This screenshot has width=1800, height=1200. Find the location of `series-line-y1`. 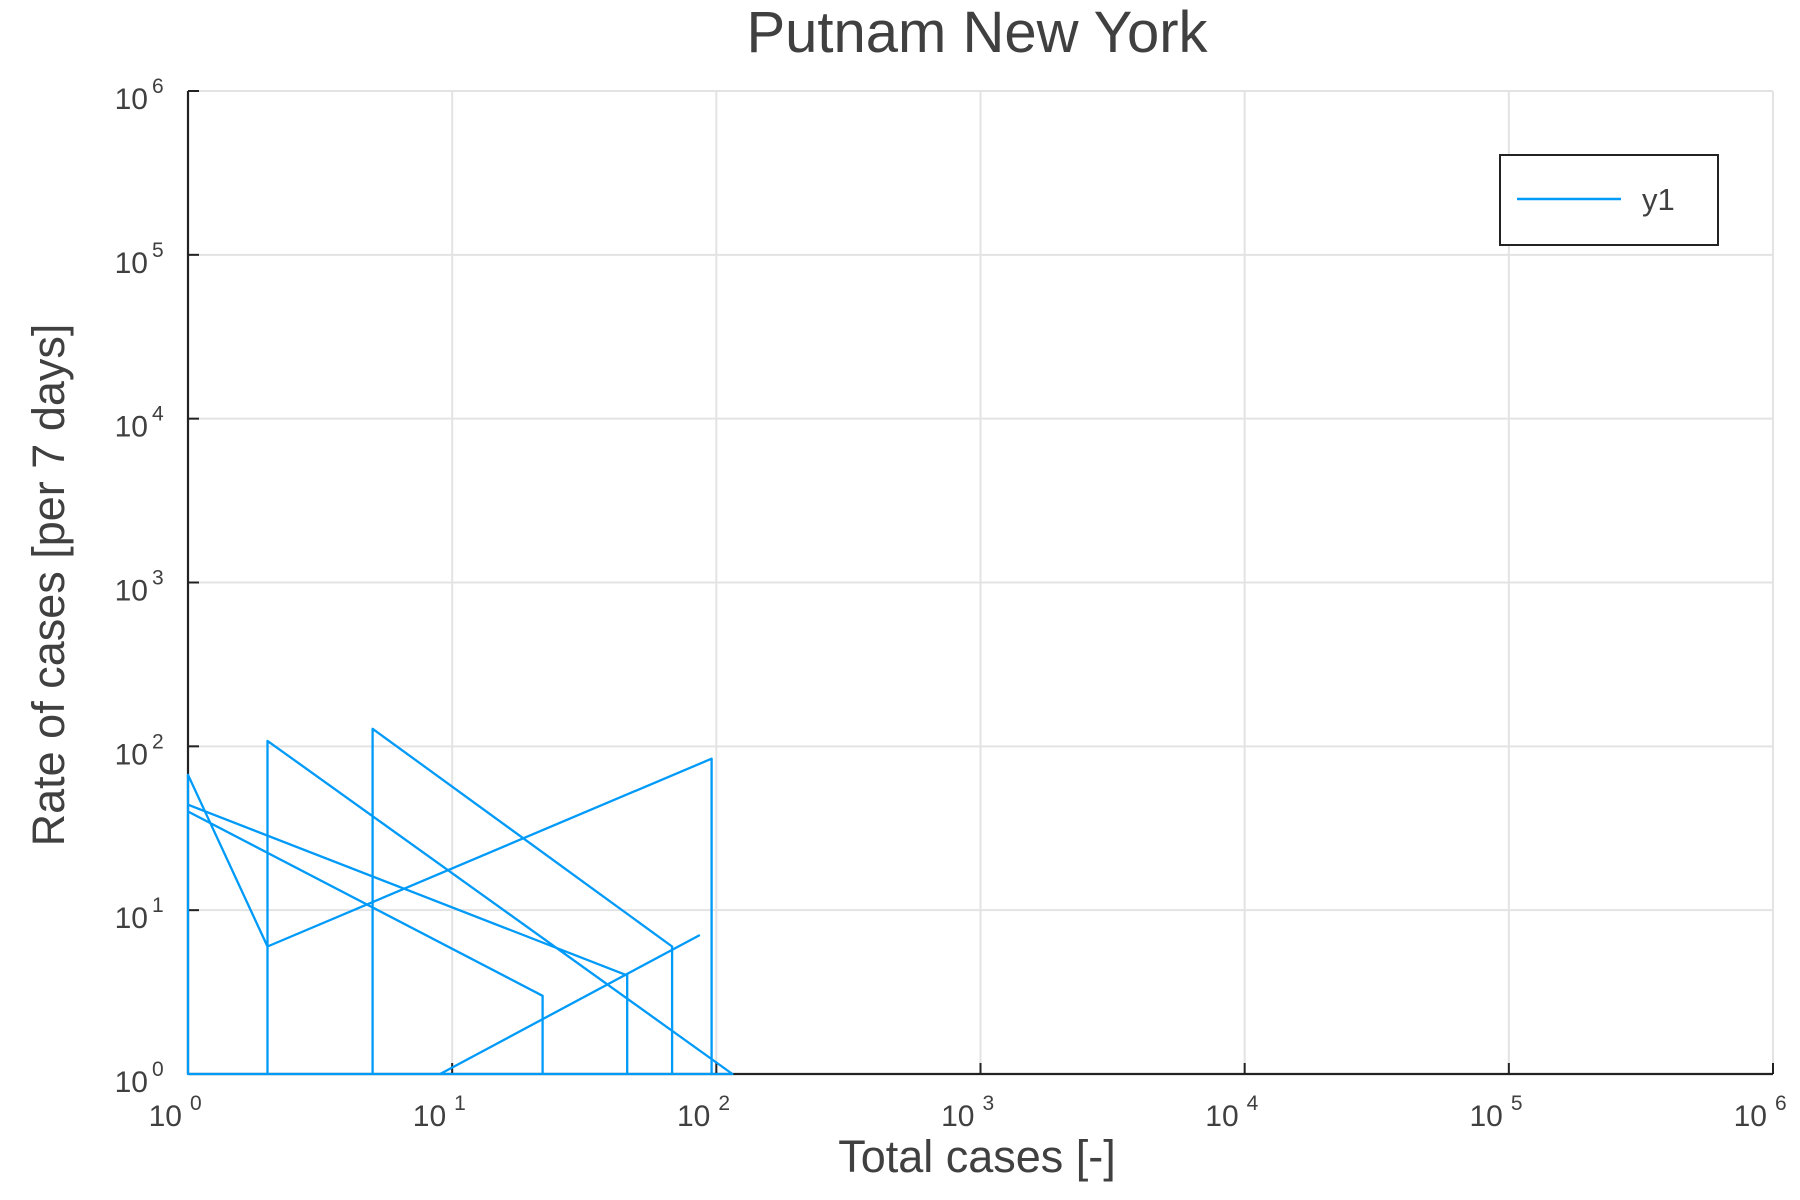

series-line-y1 is located at coordinates (460, 901).